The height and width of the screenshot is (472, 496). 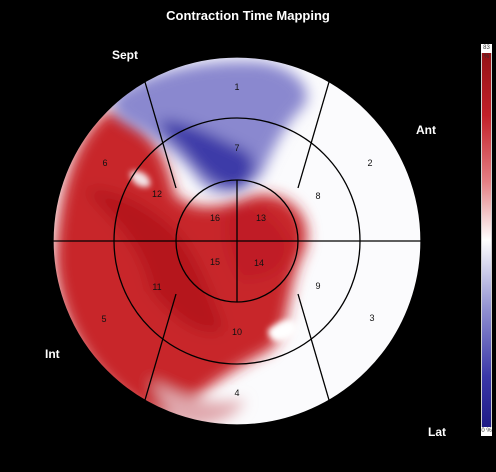 I want to click on color-scale-bar, so click(x=486, y=240).